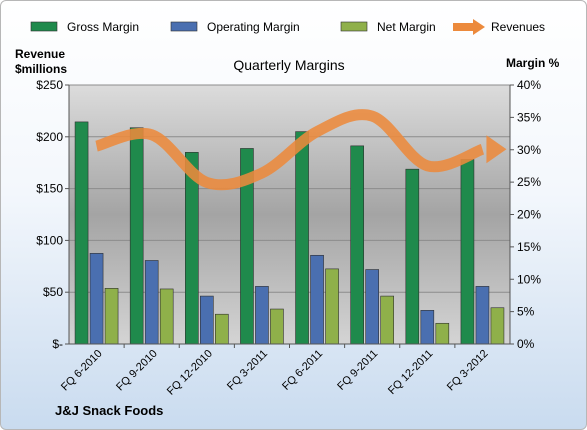 The width and height of the screenshot is (587, 430). Describe the element at coordinates (49, 85) in the screenshot. I see `left-tick-label: $250` at that location.